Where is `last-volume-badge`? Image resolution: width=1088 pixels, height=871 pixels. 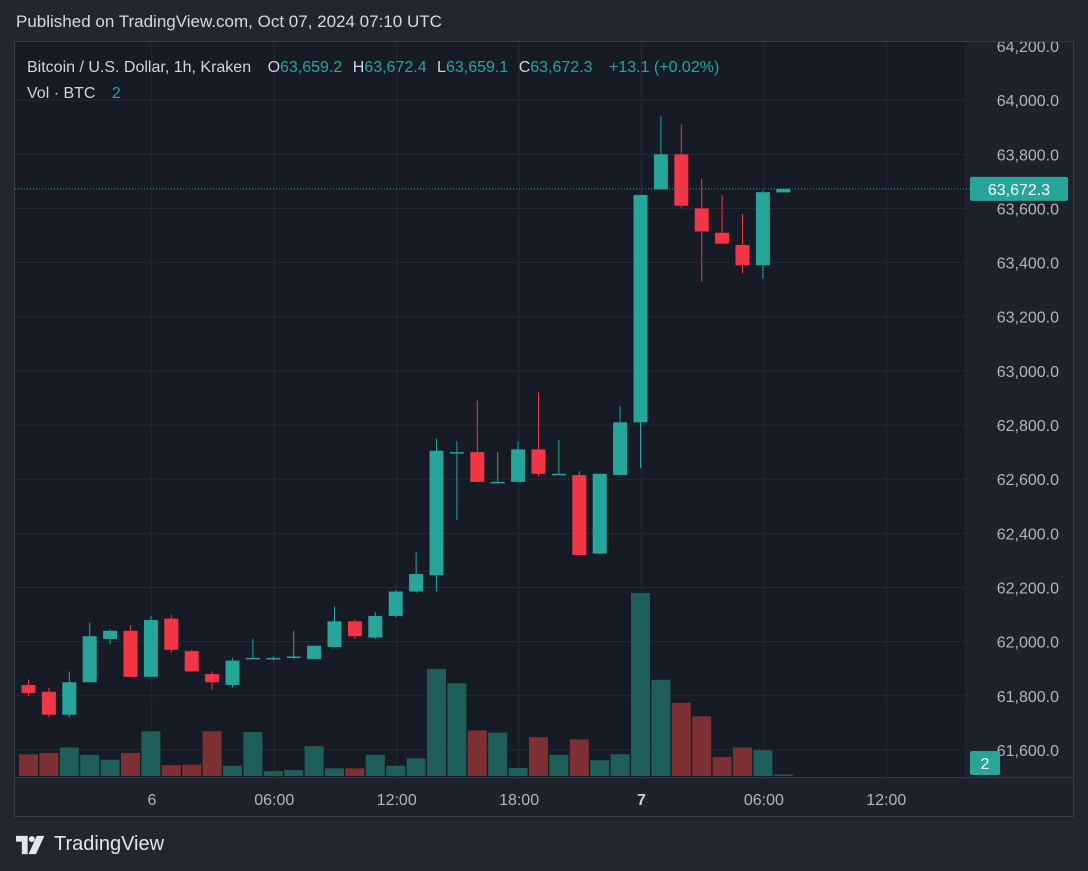
last-volume-badge is located at coordinates (985, 763).